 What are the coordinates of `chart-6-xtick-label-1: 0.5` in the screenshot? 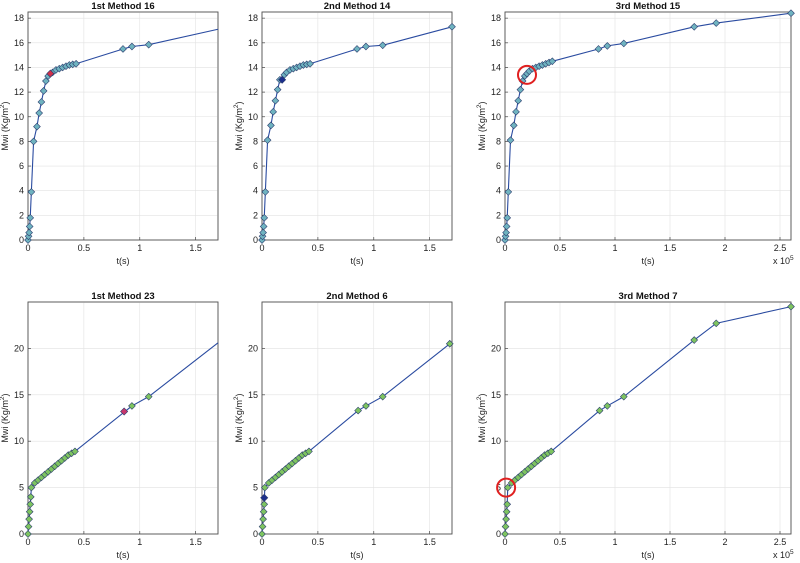 It's located at (560, 542).